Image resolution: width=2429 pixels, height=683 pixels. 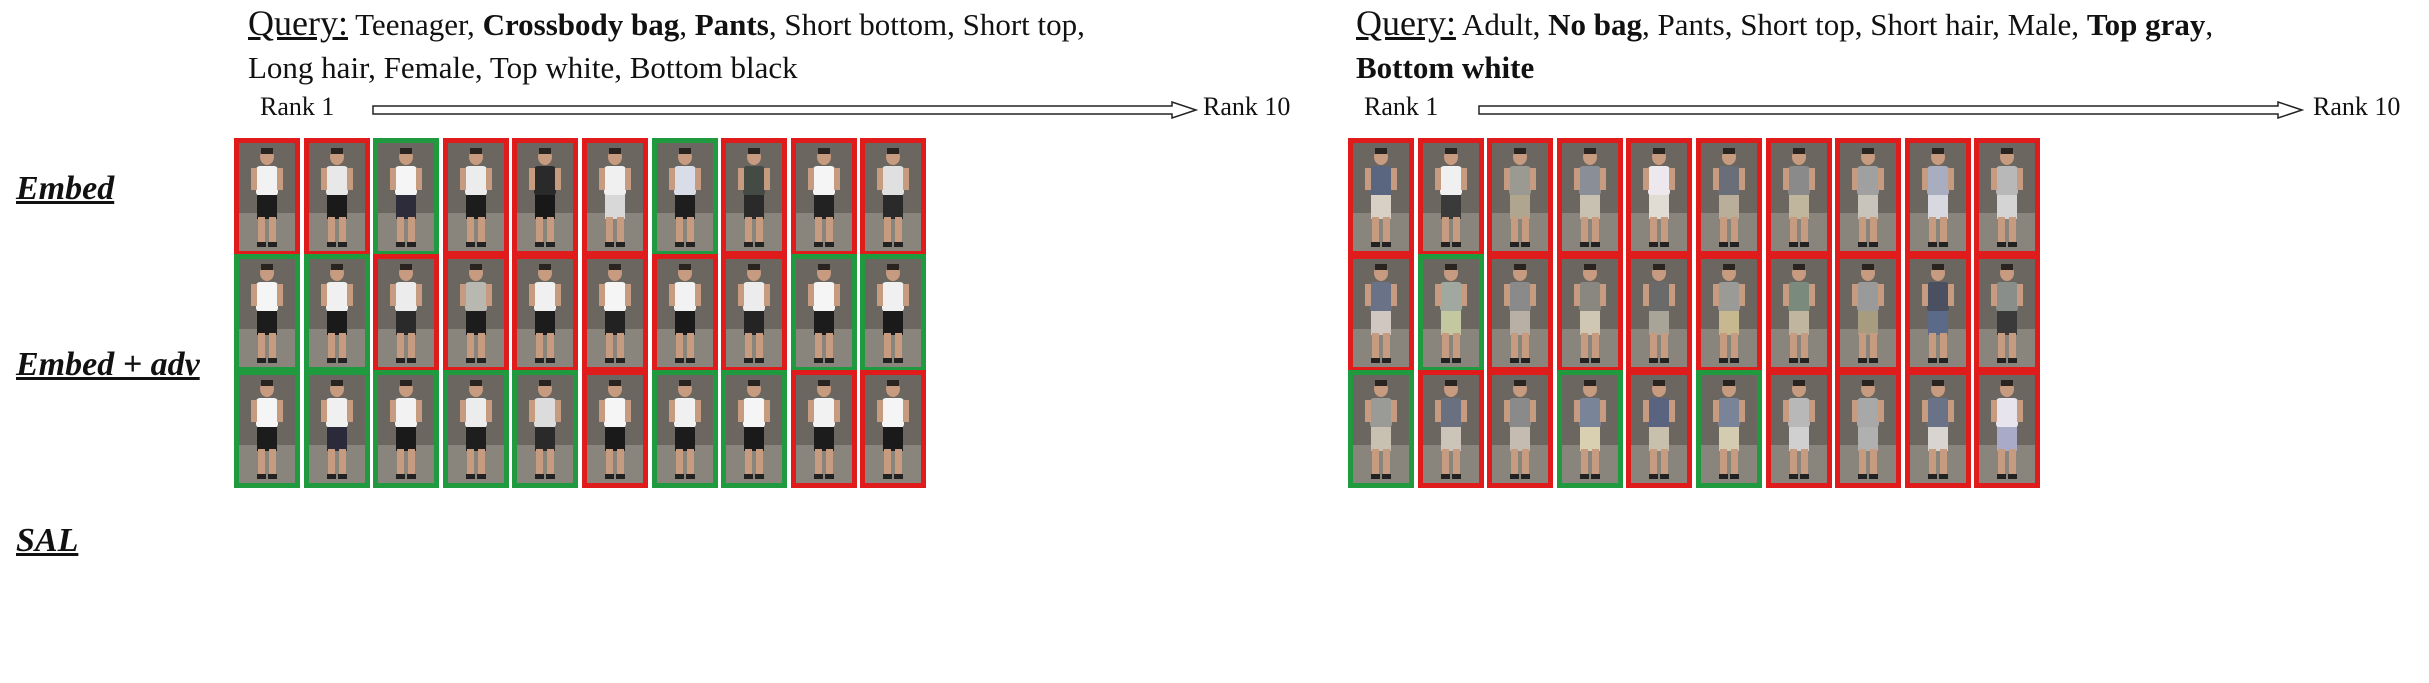 I want to click on query-attribute-text: Adult,, so click(x=1502, y=24).